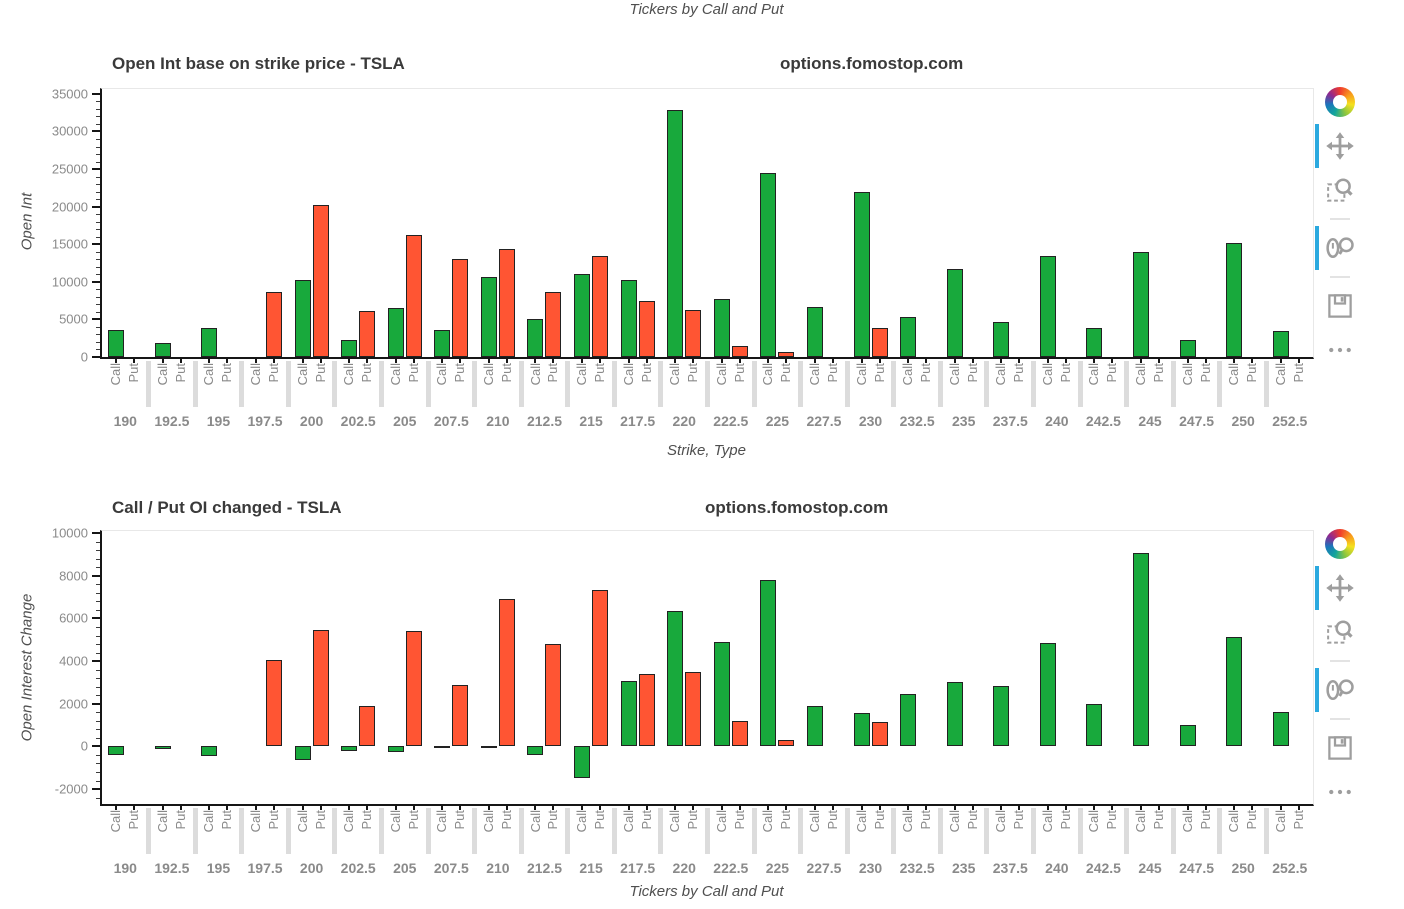 This screenshot has height=909, width=1404. What do you see at coordinates (1243, 868) in the screenshot?
I see `strike-label: 250` at bounding box center [1243, 868].